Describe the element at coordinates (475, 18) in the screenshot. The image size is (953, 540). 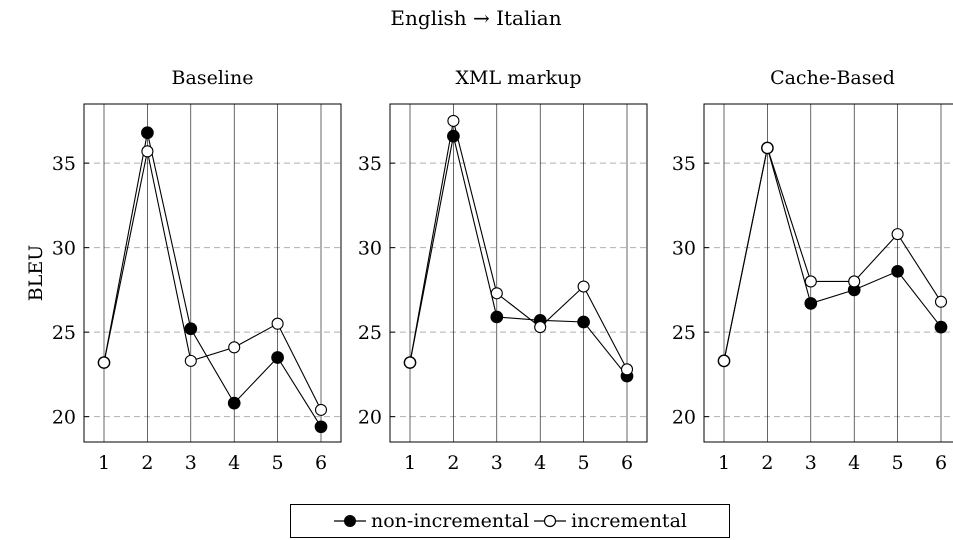
I see `figure-title: English → Italian` at that location.